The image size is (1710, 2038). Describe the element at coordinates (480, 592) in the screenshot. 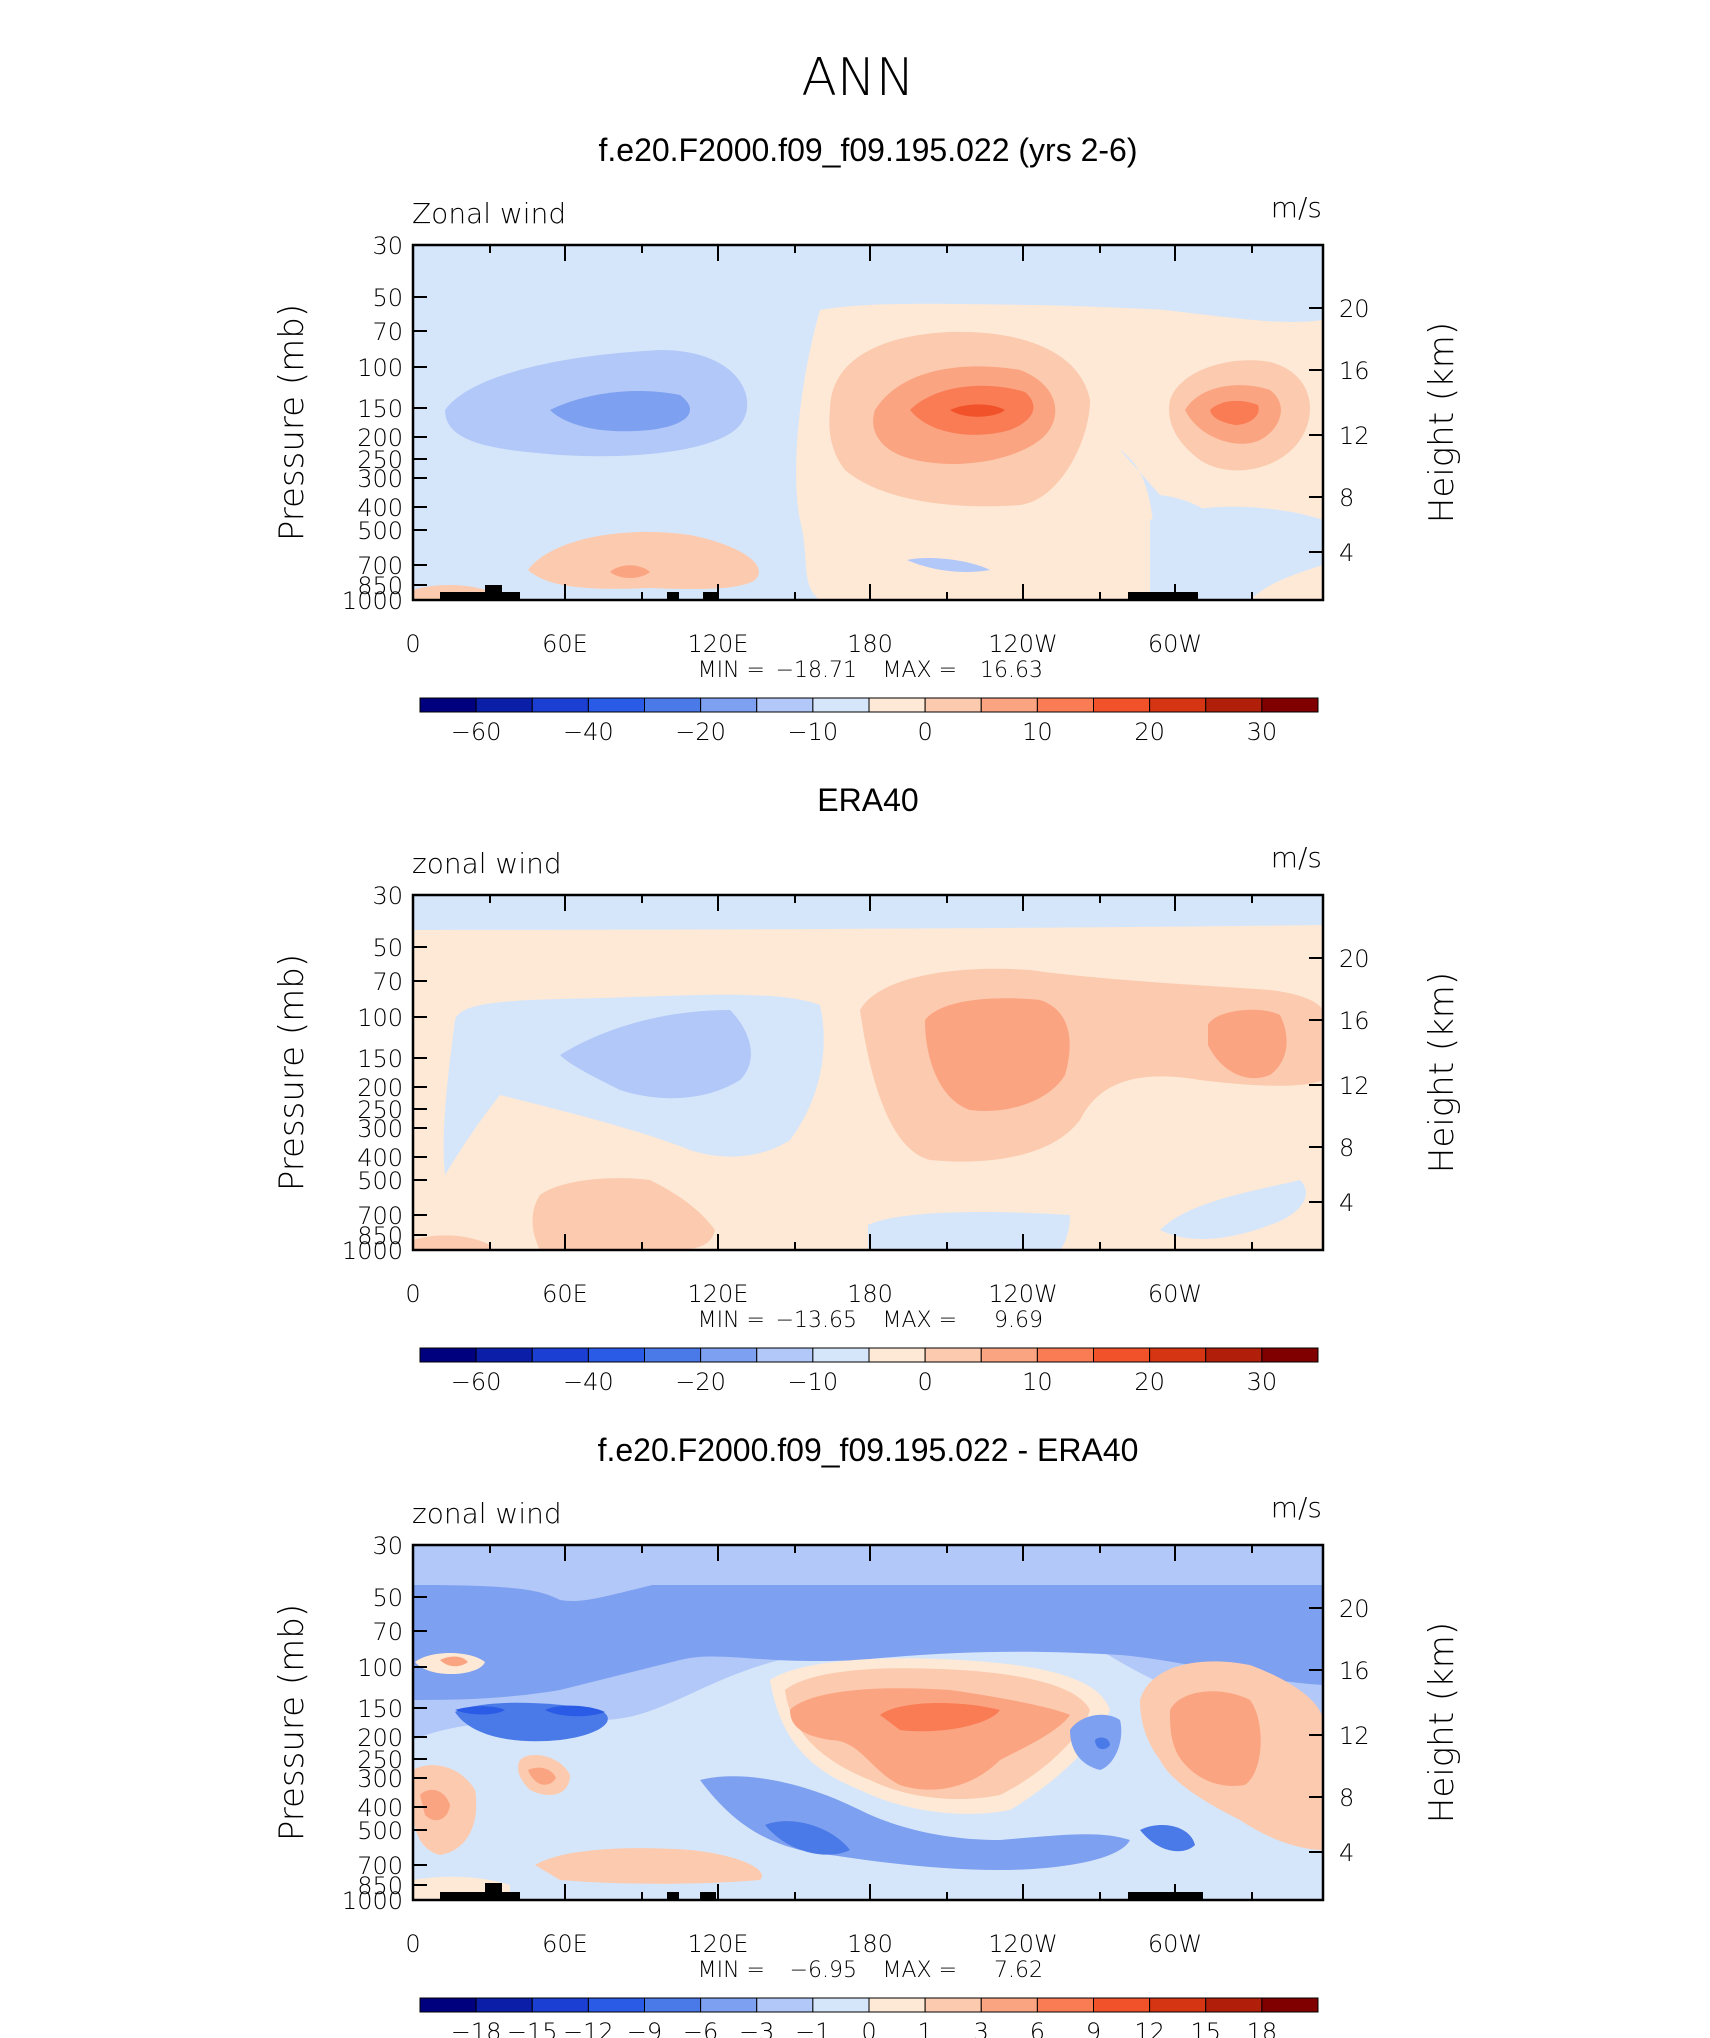

I see `topography-indo` at that location.